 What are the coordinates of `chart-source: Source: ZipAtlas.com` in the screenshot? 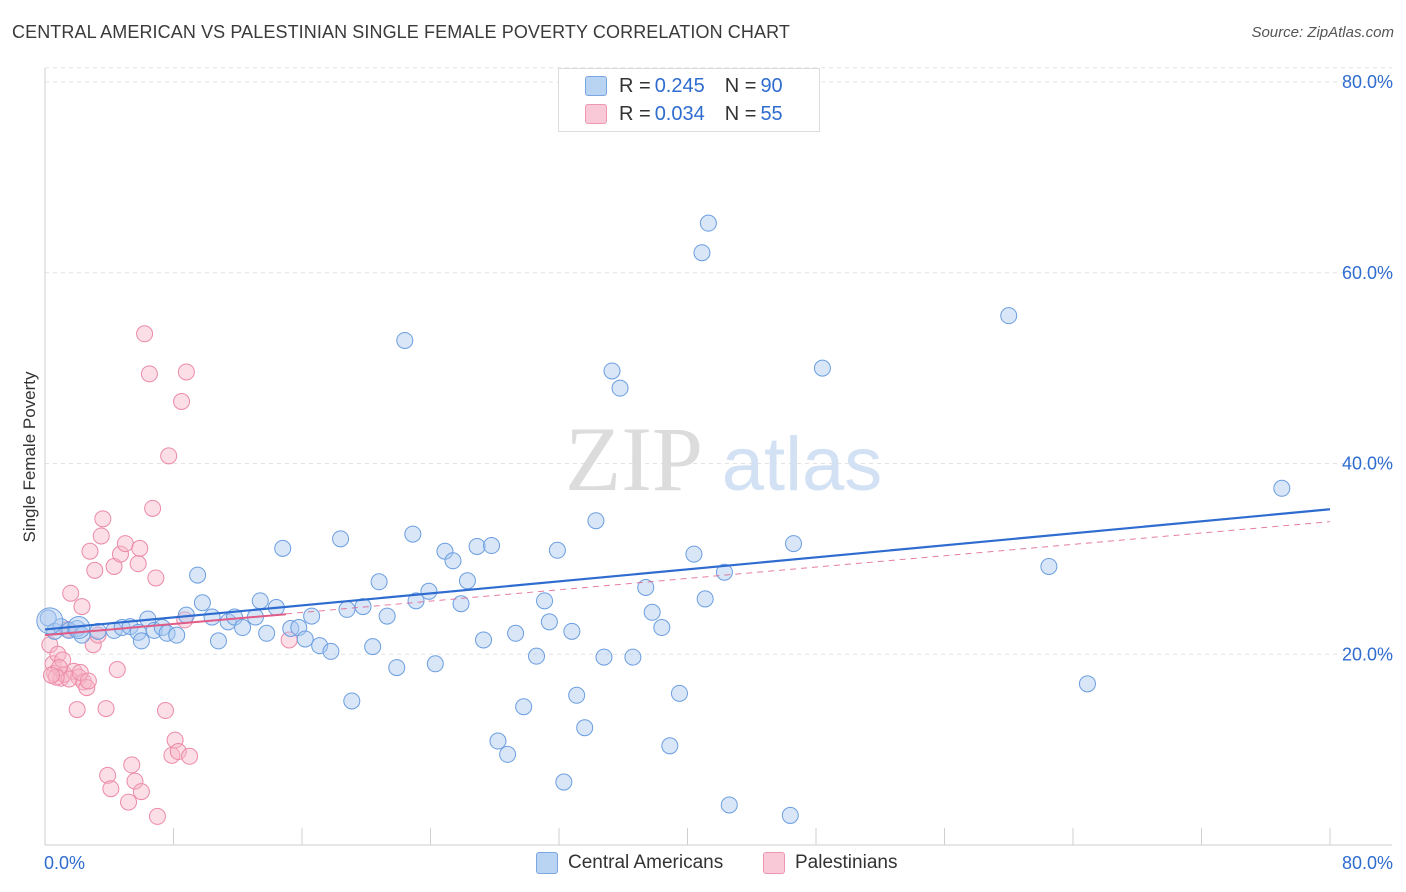 It's located at (1322, 32).